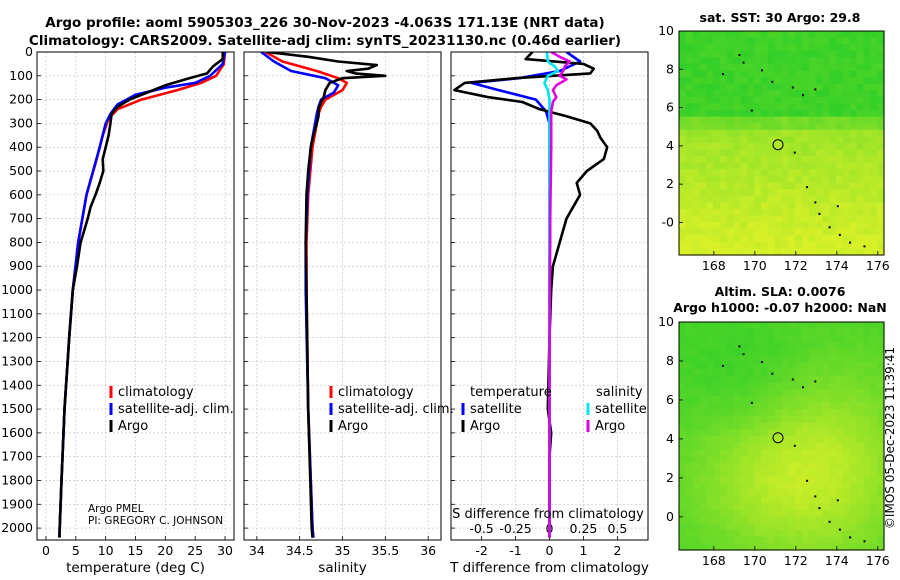  What do you see at coordinates (815, 381) in the screenshot?
I see `island-marker` at bounding box center [815, 381].